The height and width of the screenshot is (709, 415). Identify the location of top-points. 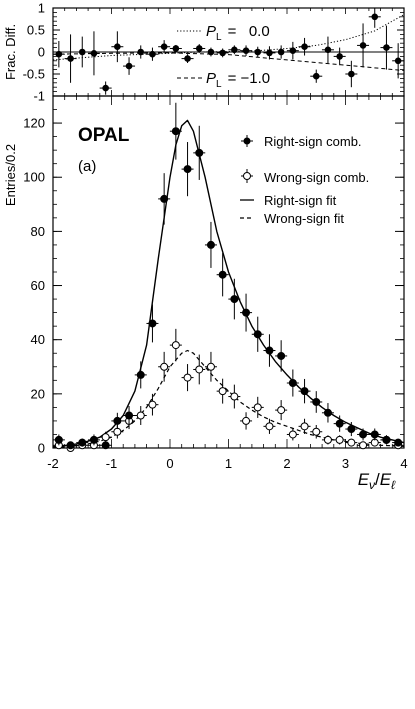
(228, 51).